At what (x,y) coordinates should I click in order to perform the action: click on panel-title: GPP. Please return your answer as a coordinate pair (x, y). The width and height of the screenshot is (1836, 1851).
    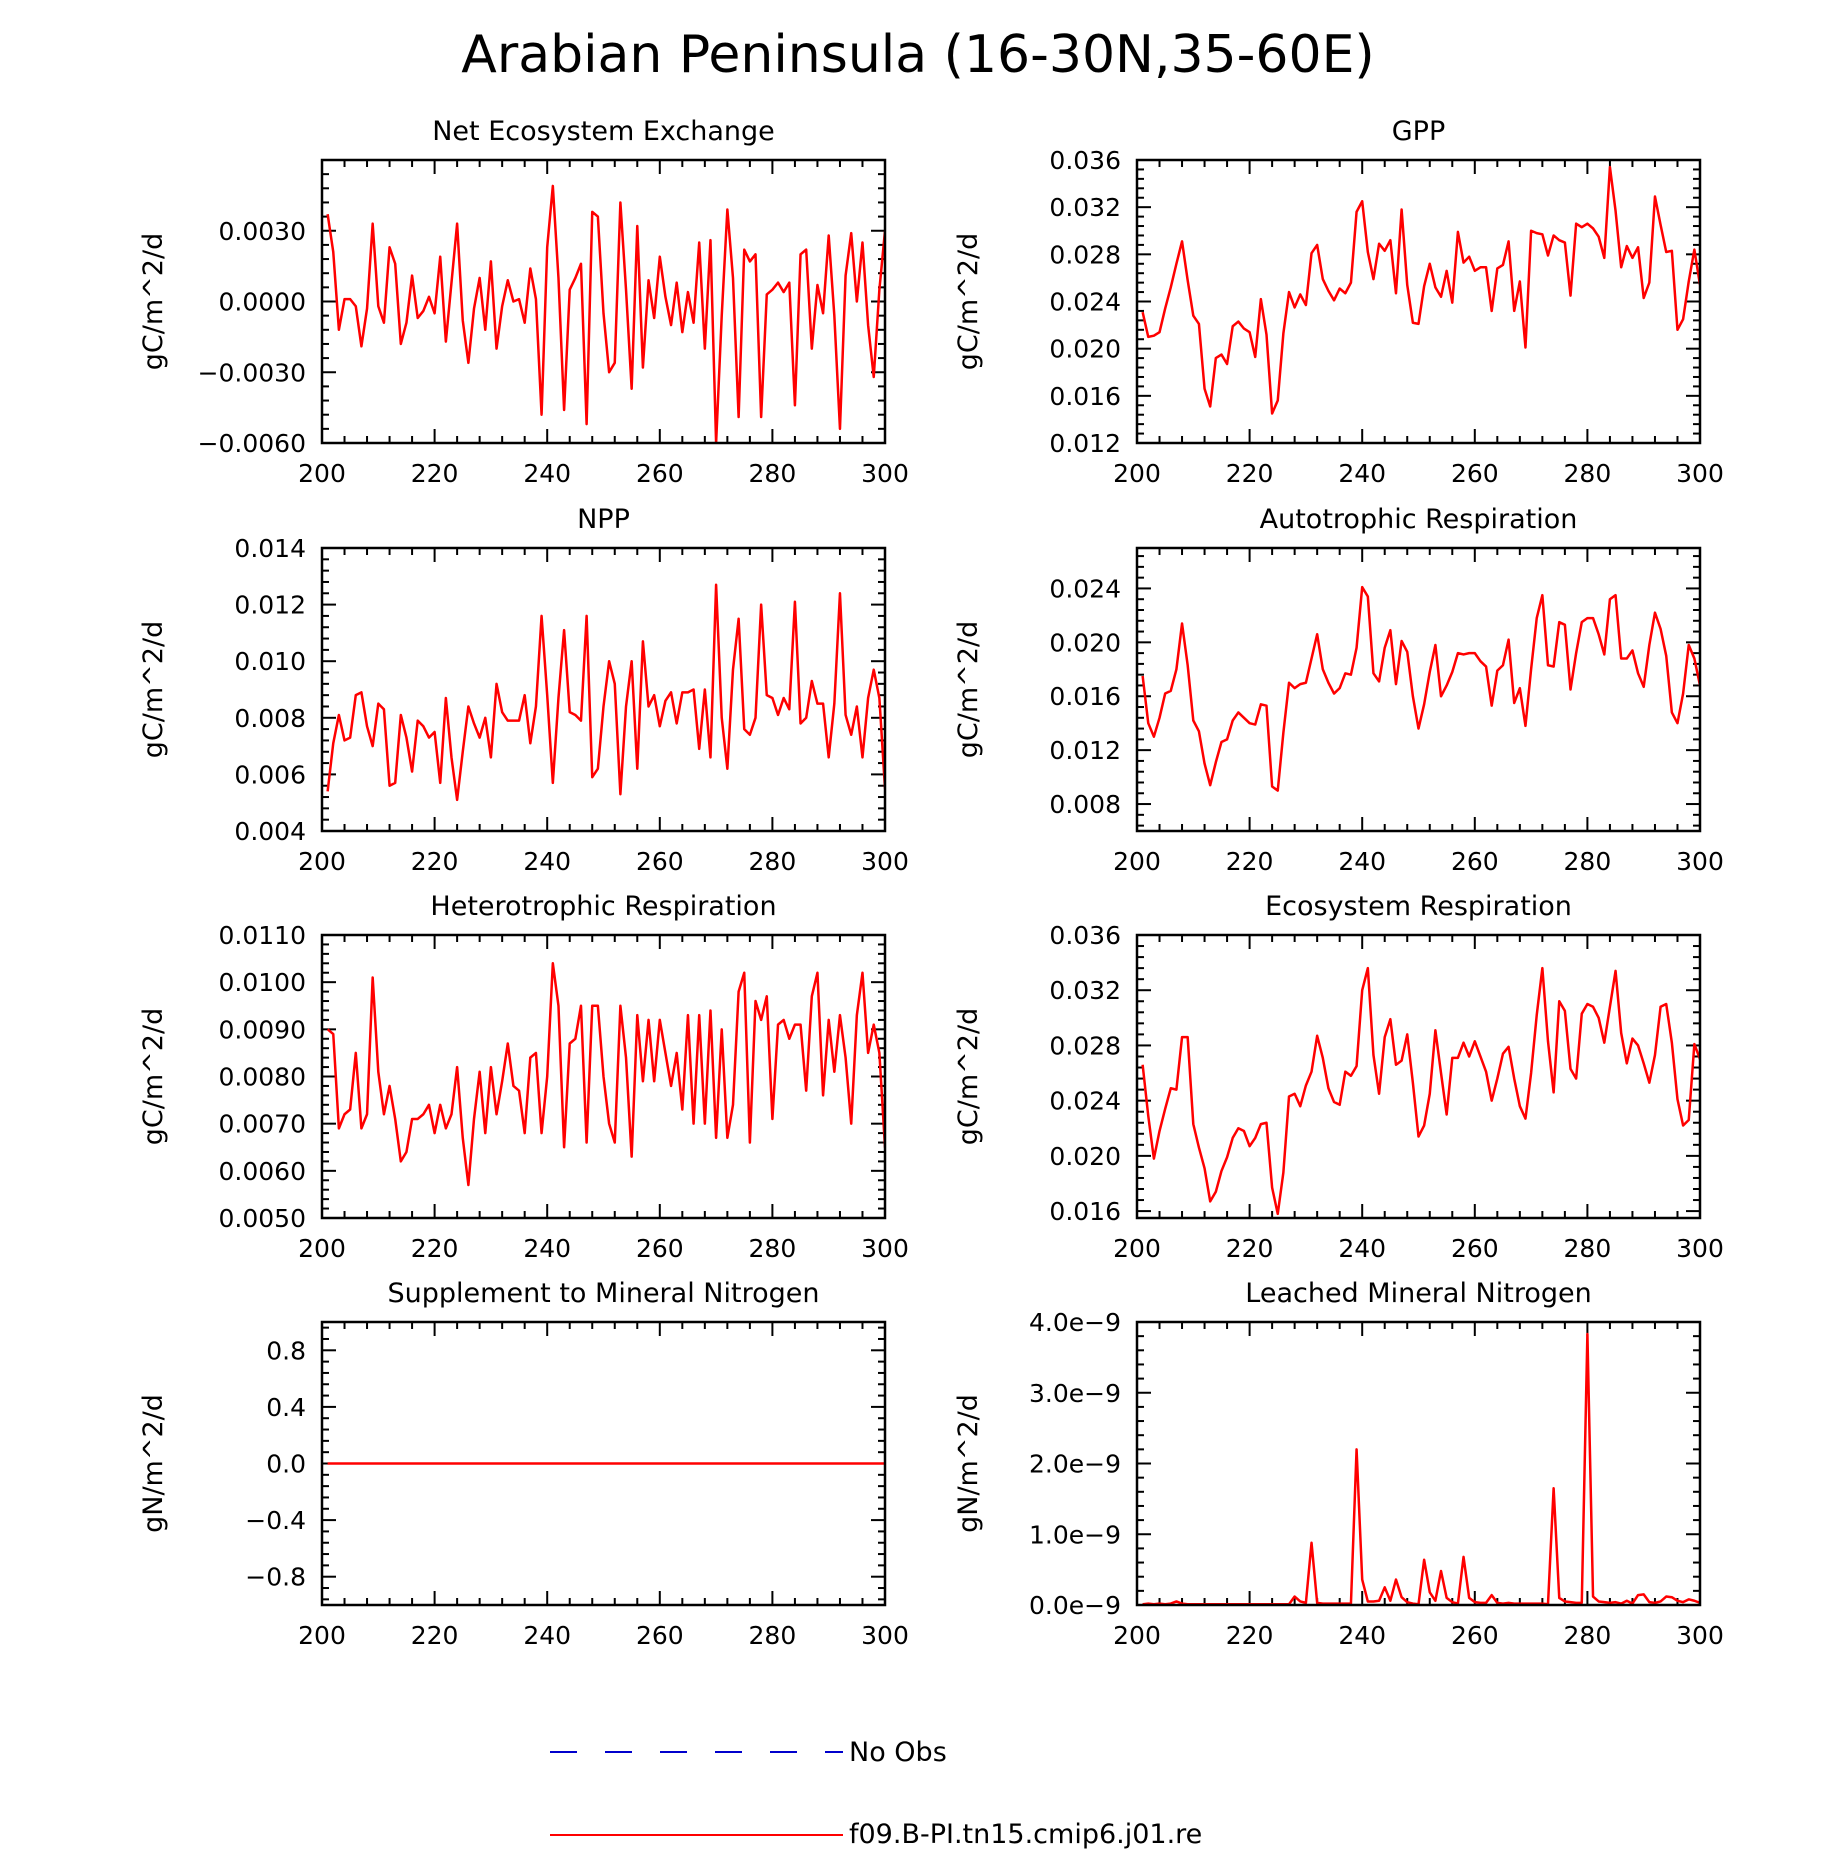
    Looking at the image, I should click on (1419, 131).